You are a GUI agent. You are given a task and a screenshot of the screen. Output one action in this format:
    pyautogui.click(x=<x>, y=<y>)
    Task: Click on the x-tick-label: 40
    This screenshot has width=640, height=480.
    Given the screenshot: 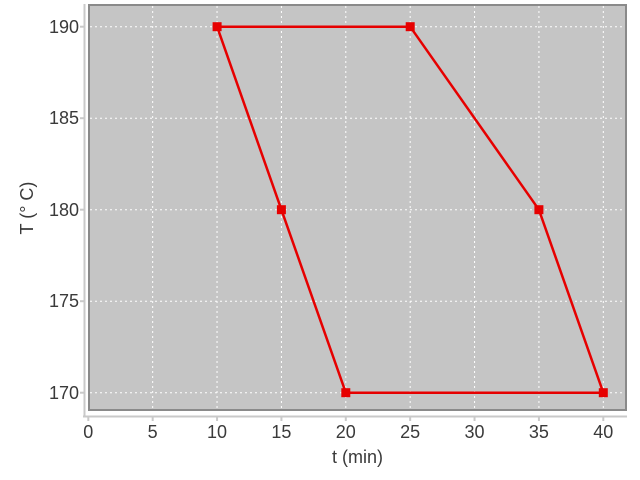 What is the action you would take?
    pyautogui.click(x=603, y=432)
    